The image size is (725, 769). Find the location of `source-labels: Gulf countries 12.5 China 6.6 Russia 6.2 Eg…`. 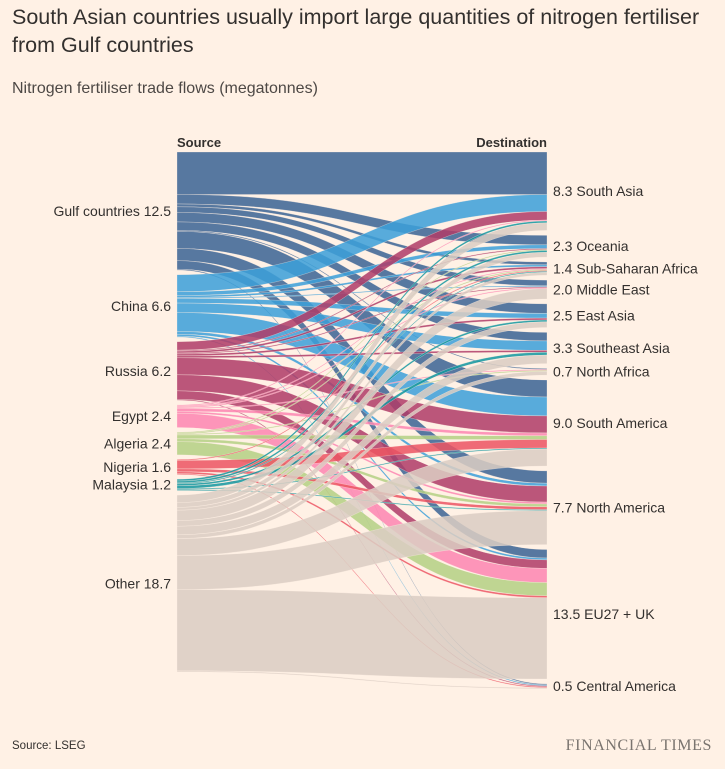

source-labels: Gulf countries 12.5 China 6.6 Russia 6.2 Eg… is located at coordinates (112, 397).